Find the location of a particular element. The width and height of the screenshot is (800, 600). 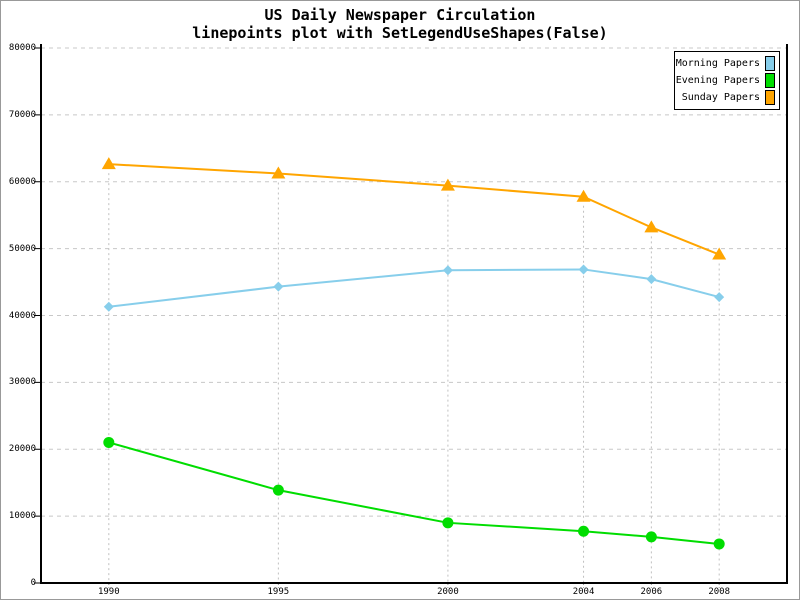

y-axis-tick-label: 80000 is located at coordinates (22, 48).